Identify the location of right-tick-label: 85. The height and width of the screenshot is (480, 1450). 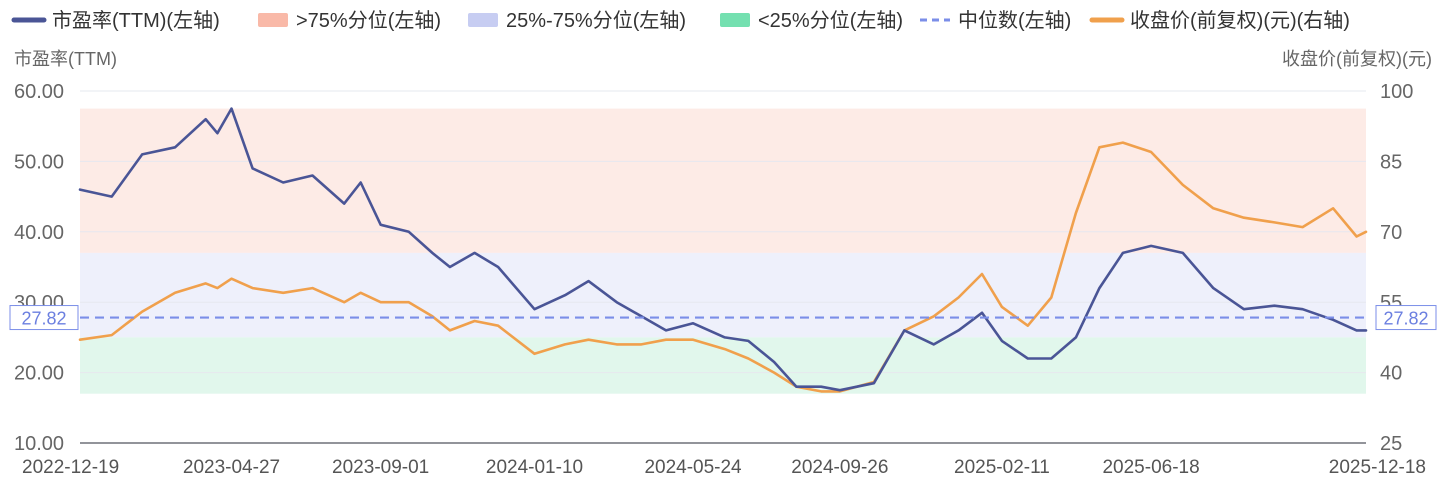
(1391, 162).